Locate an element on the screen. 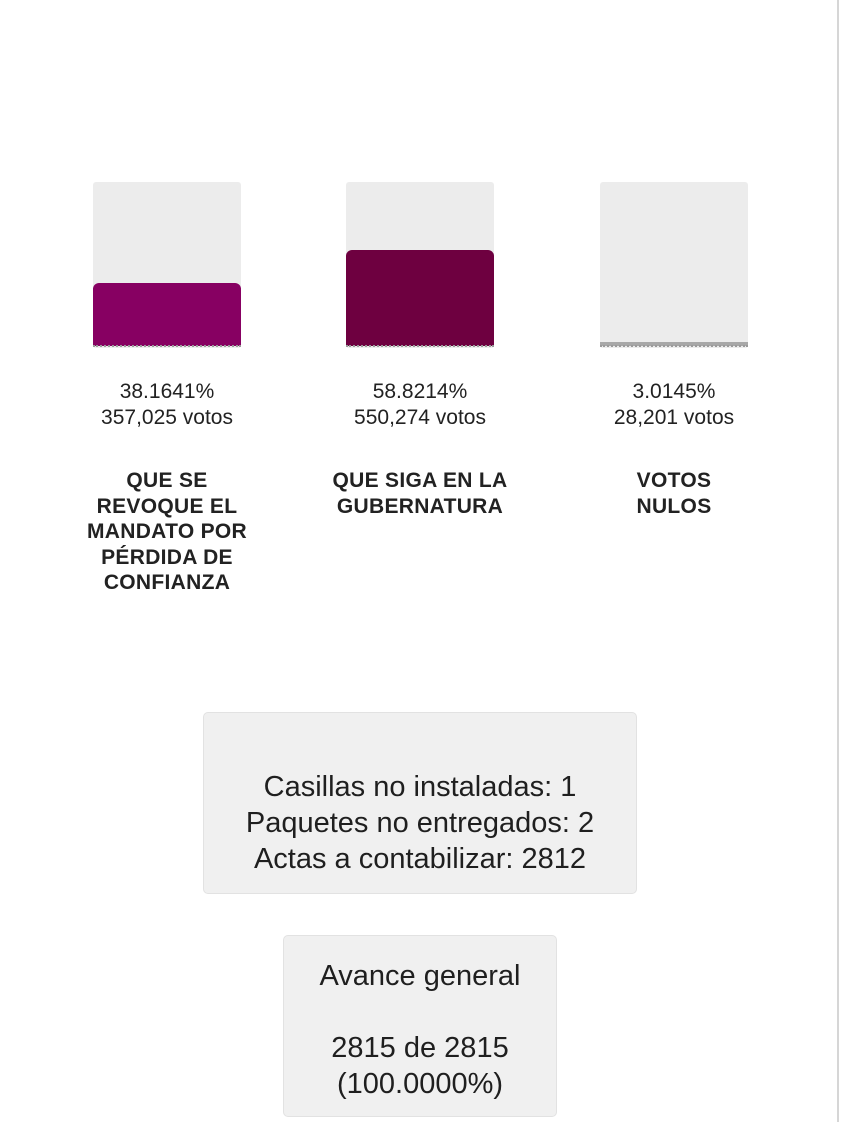  general-progress-box: Avance general 2815 de 2815 (100.0000%) is located at coordinates (420, 1026).